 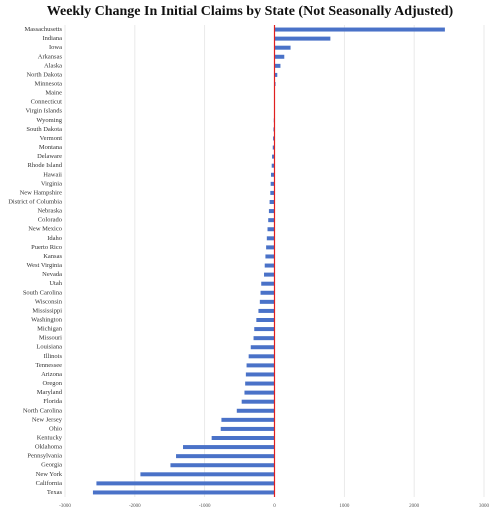 I want to click on x-tick-label: -1000, so click(x=205, y=506).